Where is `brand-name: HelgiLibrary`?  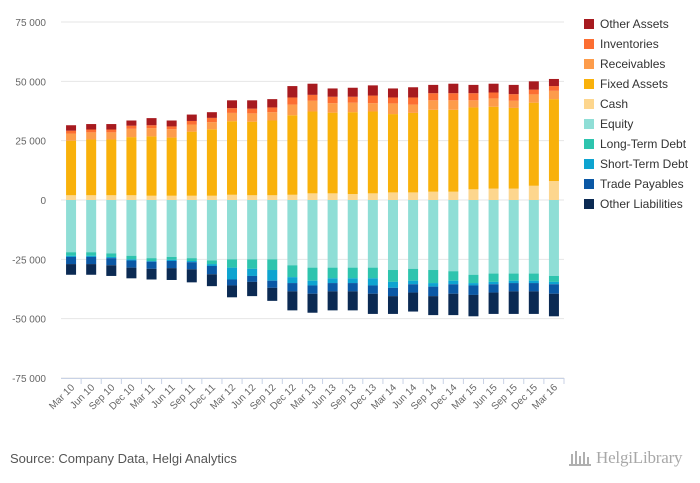 brand-name: HelgiLibrary is located at coordinates (639, 457).